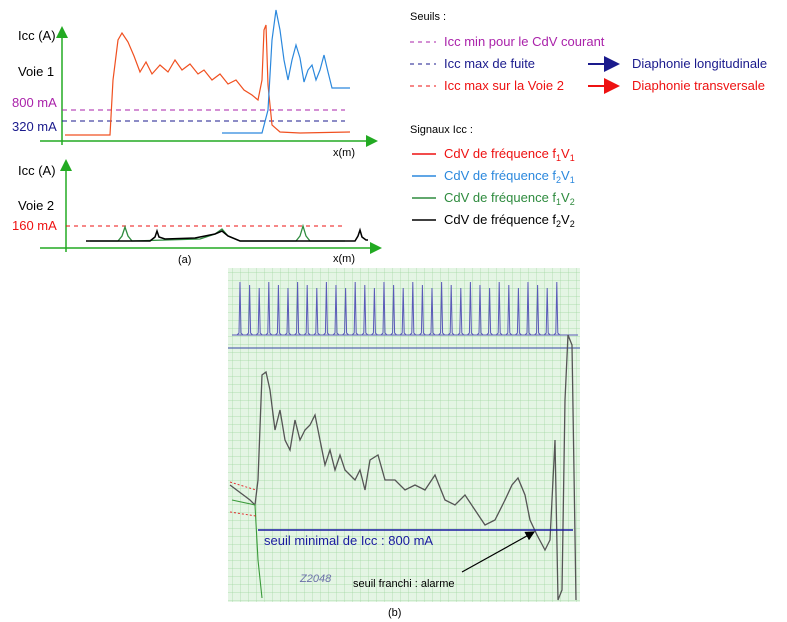  What do you see at coordinates (348, 540) in the screenshot?
I see `threshold-label: seuil minimal de Icc : 800 mA` at bounding box center [348, 540].